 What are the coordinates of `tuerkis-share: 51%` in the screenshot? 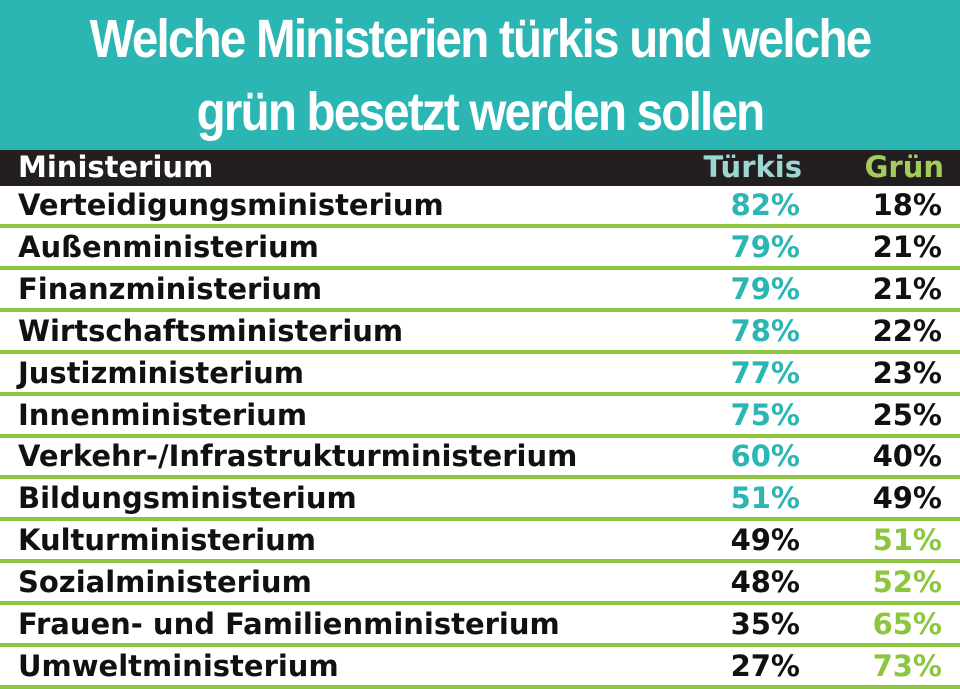 It's located at (765, 498).